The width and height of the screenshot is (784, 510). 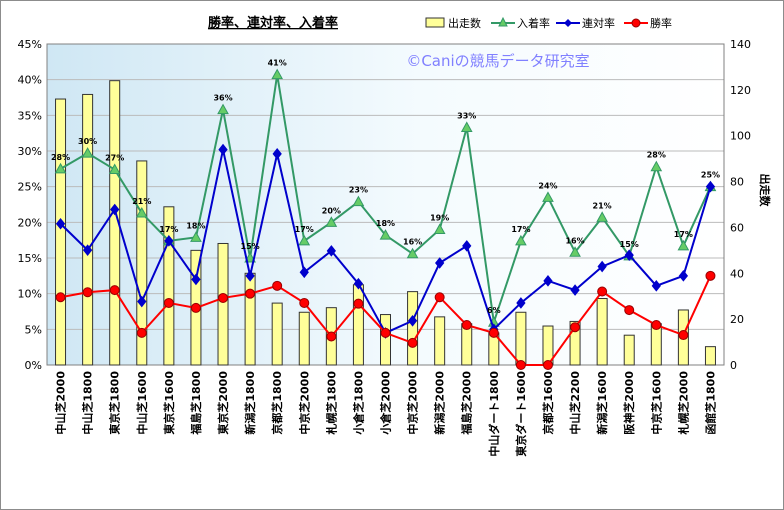 I want to click on x-tick-label: 阪神芝2000, so click(x=629, y=403).